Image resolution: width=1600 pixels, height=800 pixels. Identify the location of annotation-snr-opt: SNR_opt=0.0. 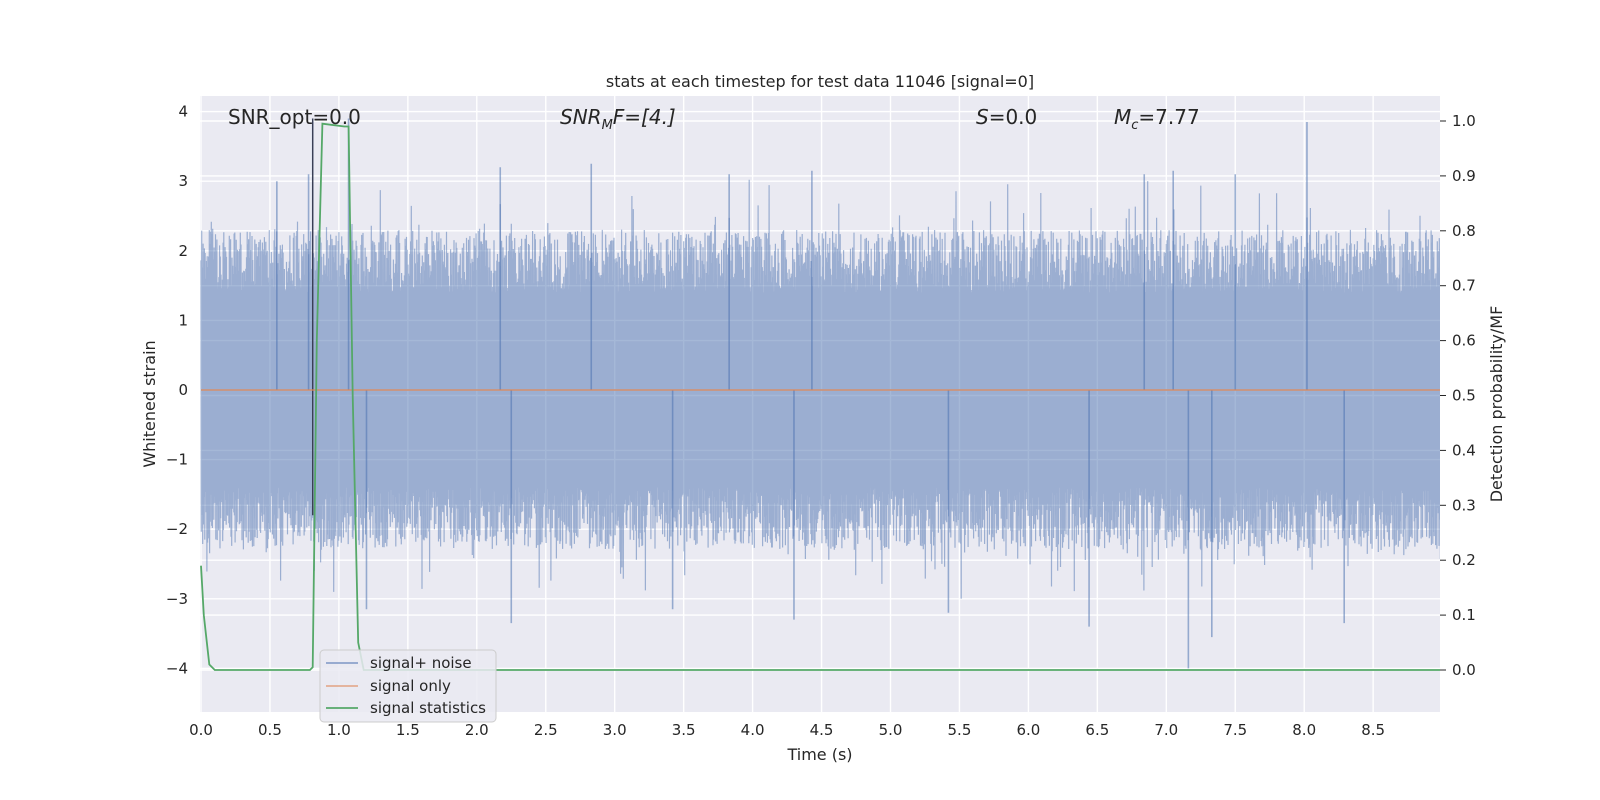
(294, 117).